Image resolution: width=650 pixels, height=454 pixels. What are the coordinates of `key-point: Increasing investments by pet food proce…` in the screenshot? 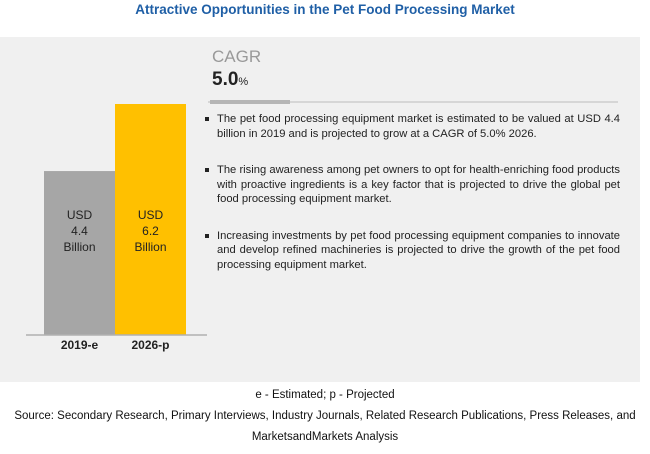 It's located at (412, 251).